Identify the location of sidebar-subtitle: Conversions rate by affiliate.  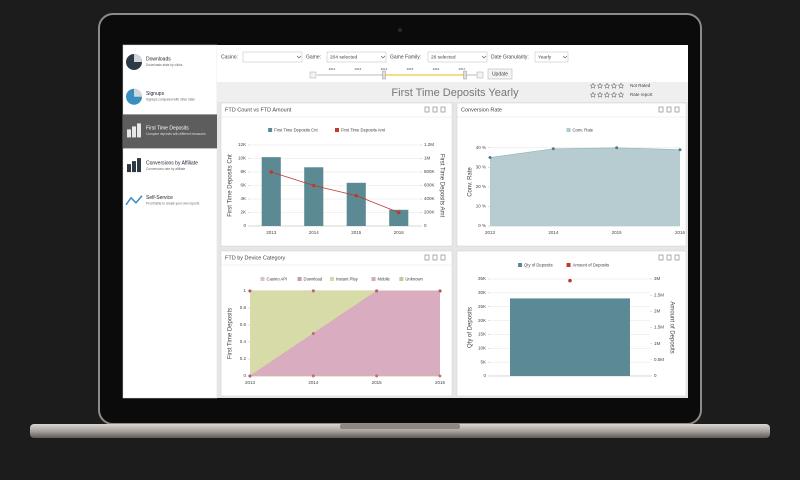
(166, 169).